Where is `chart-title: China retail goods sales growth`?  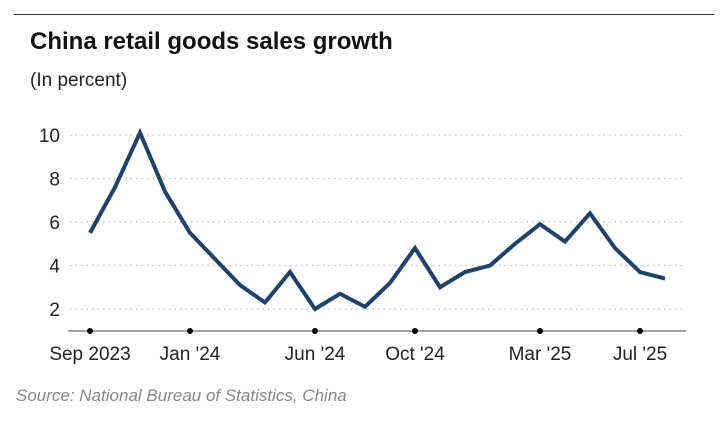
chart-title: China retail goods sales growth is located at coordinates (211, 41).